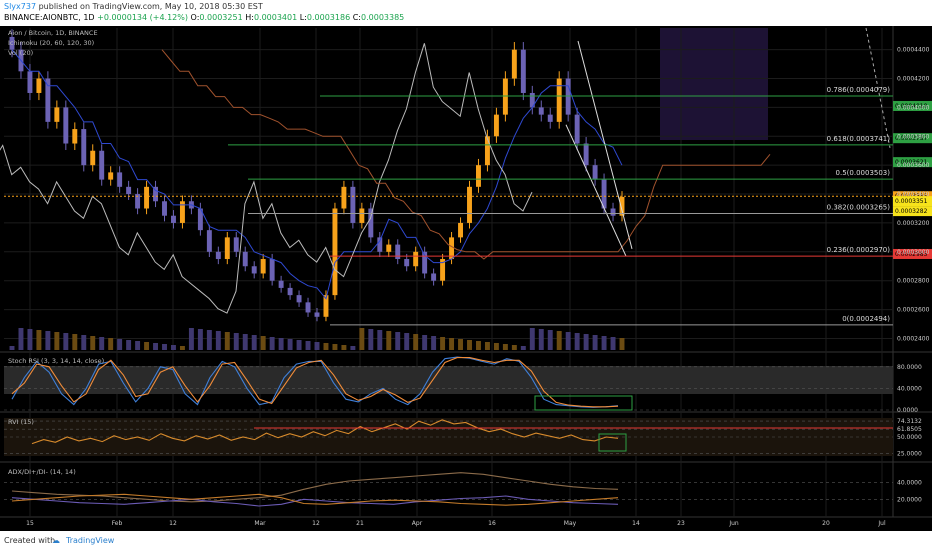  I want to click on y-tick-label: 0.0003200, so click(913, 223).